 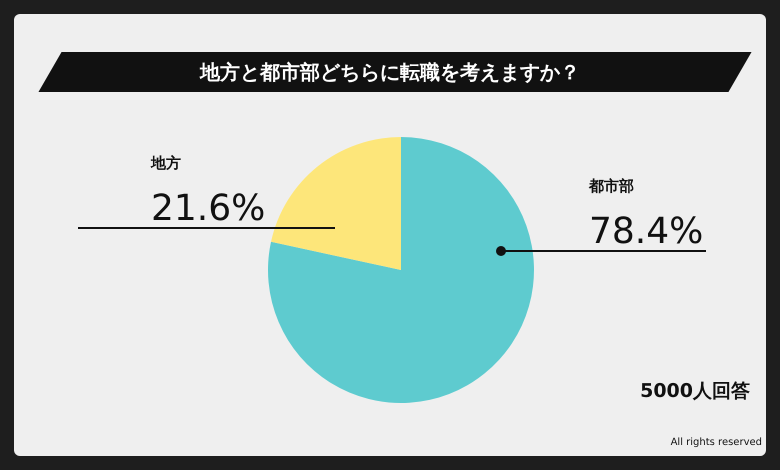 I want to click on chart-title: 地方と都市部どちらに転職を考えますか？, so click(x=389, y=72).